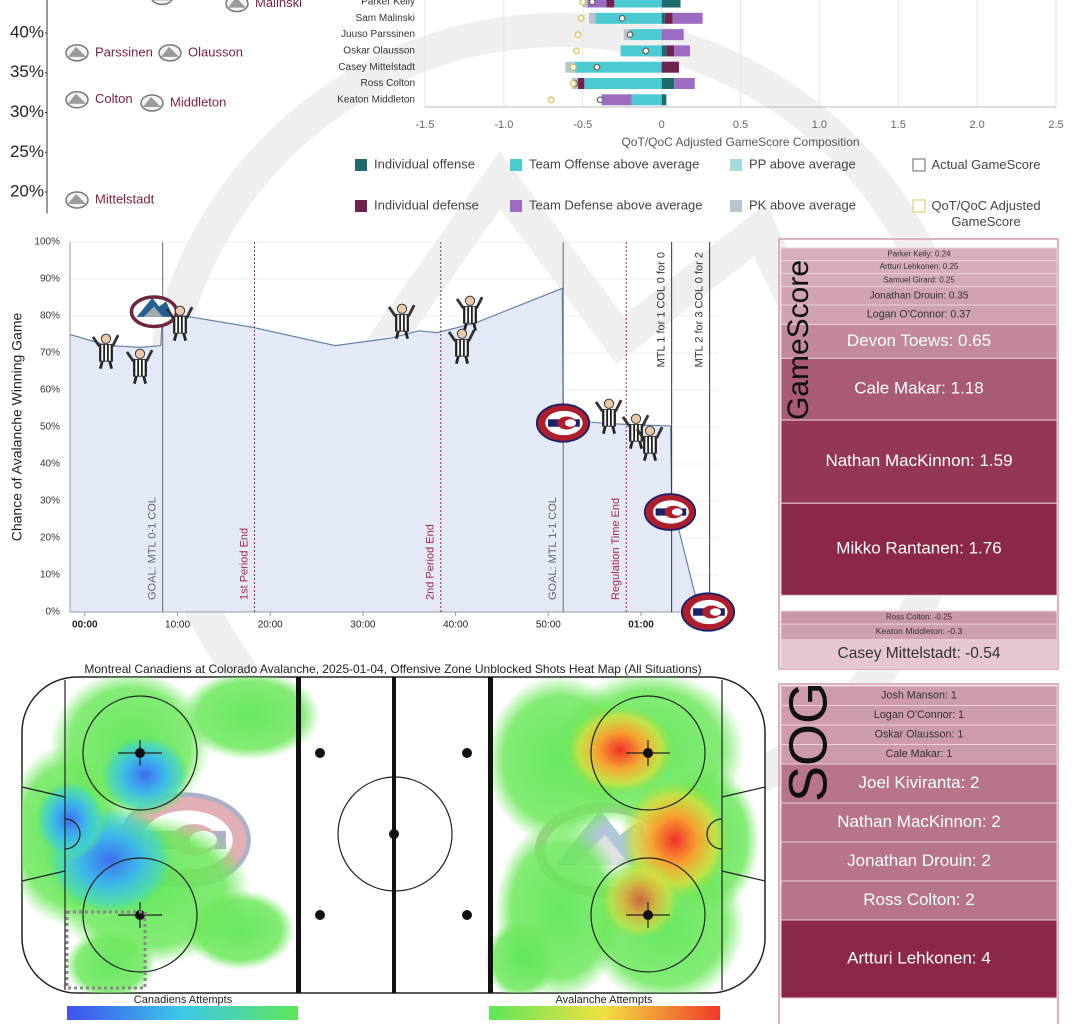 The height and width of the screenshot is (1024, 1080). What do you see at coordinates (503, 125) in the screenshot?
I see `x-tick-label: -1.0` at bounding box center [503, 125].